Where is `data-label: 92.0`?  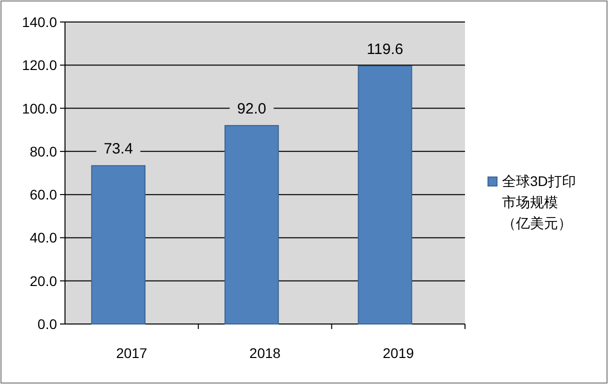
data-label: 92.0 is located at coordinates (251, 109).